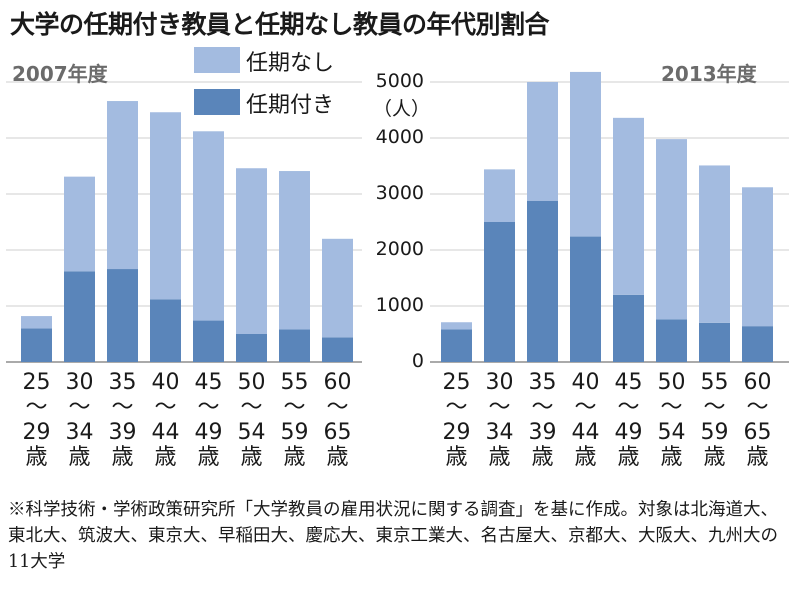 This screenshot has width=799, height=590. Describe the element at coordinates (280, 24) in the screenshot. I see `chart-title: 大学の任期付き教員と任期なし教員の年代別割合` at that location.